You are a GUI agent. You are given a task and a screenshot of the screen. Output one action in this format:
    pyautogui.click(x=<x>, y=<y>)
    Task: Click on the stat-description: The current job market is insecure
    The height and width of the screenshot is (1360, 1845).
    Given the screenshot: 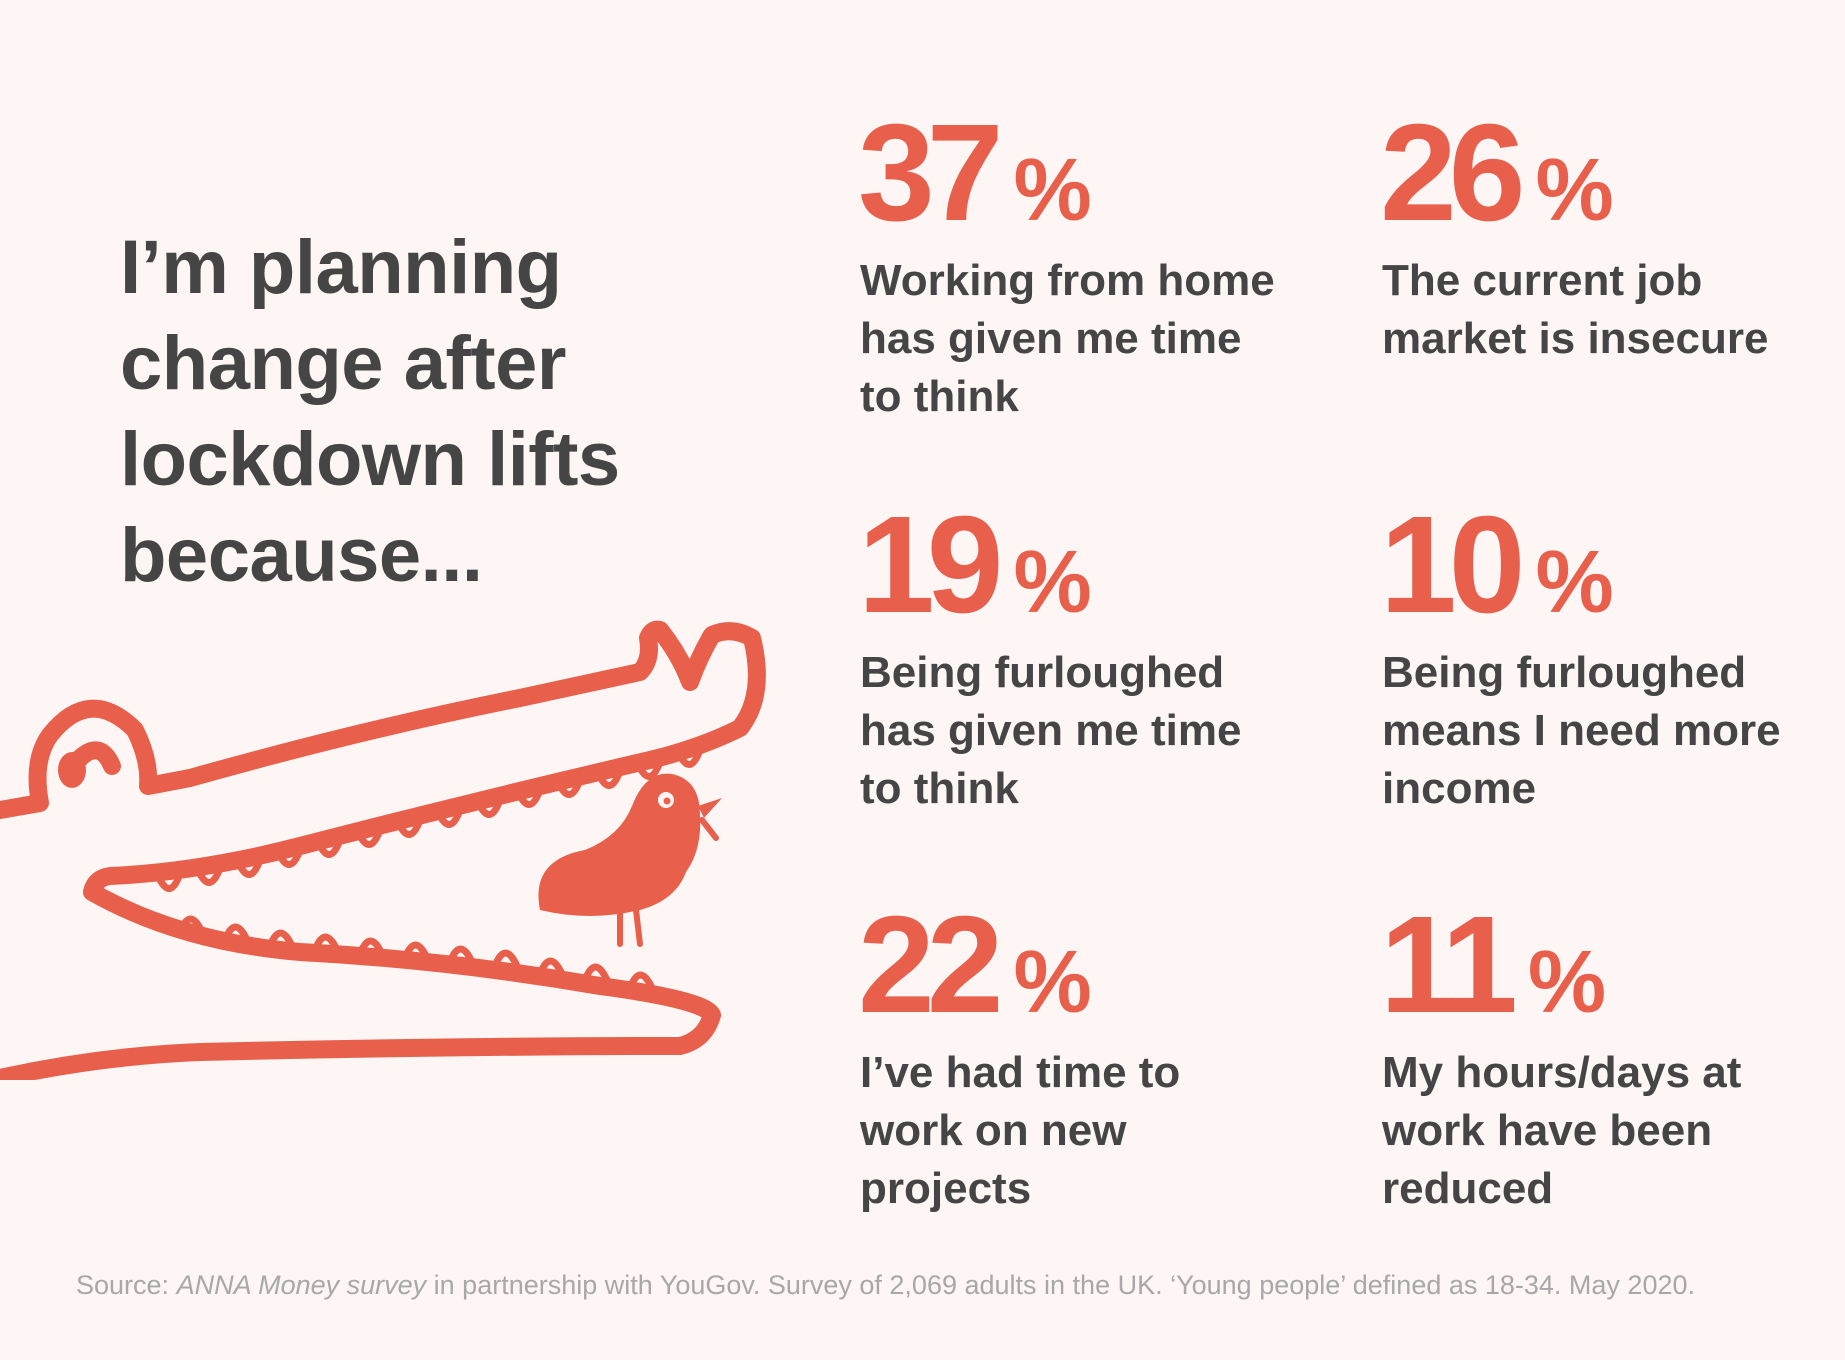 What is the action you would take?
    pyautogui.click(x=1575, y=309)
    